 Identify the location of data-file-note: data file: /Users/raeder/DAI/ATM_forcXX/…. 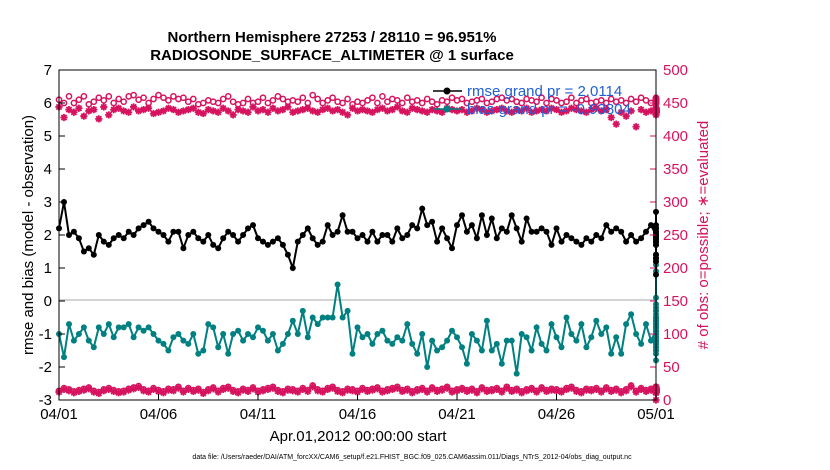
(412, 457).